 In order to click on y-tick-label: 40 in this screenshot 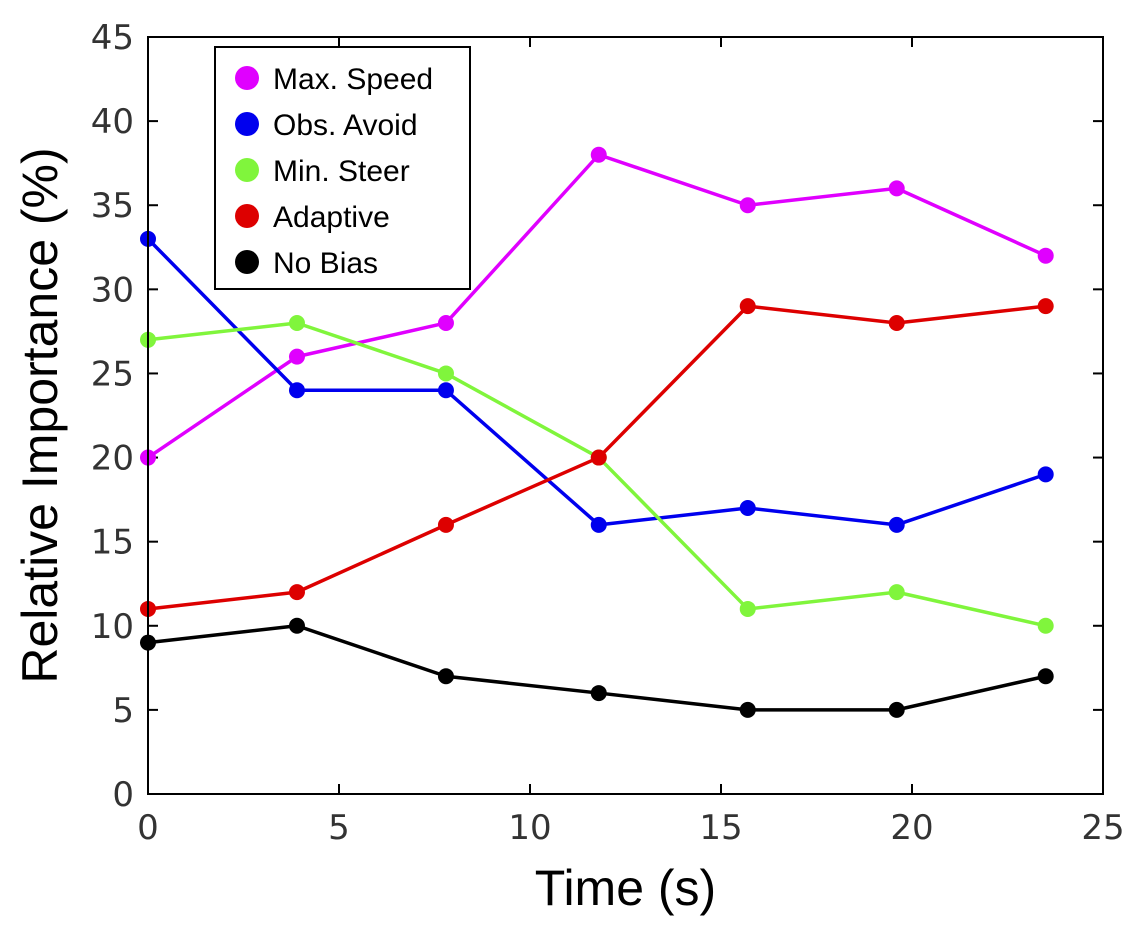, I will do `click(112, 122)`.